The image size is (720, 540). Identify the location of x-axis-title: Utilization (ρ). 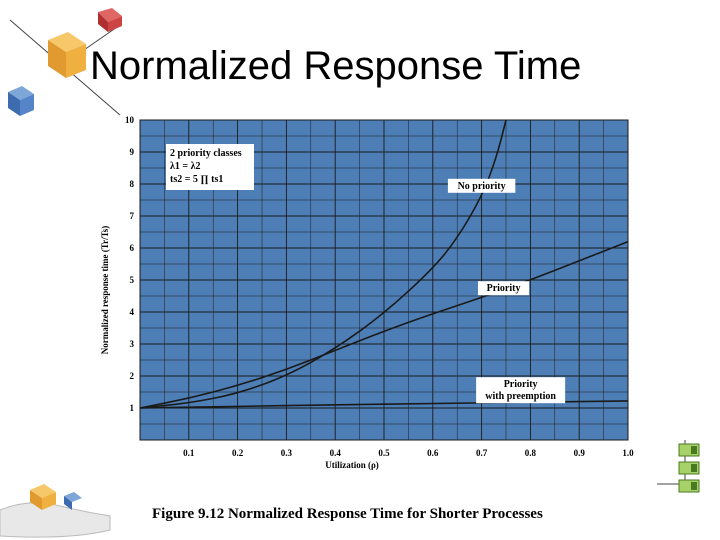
(352, 465).